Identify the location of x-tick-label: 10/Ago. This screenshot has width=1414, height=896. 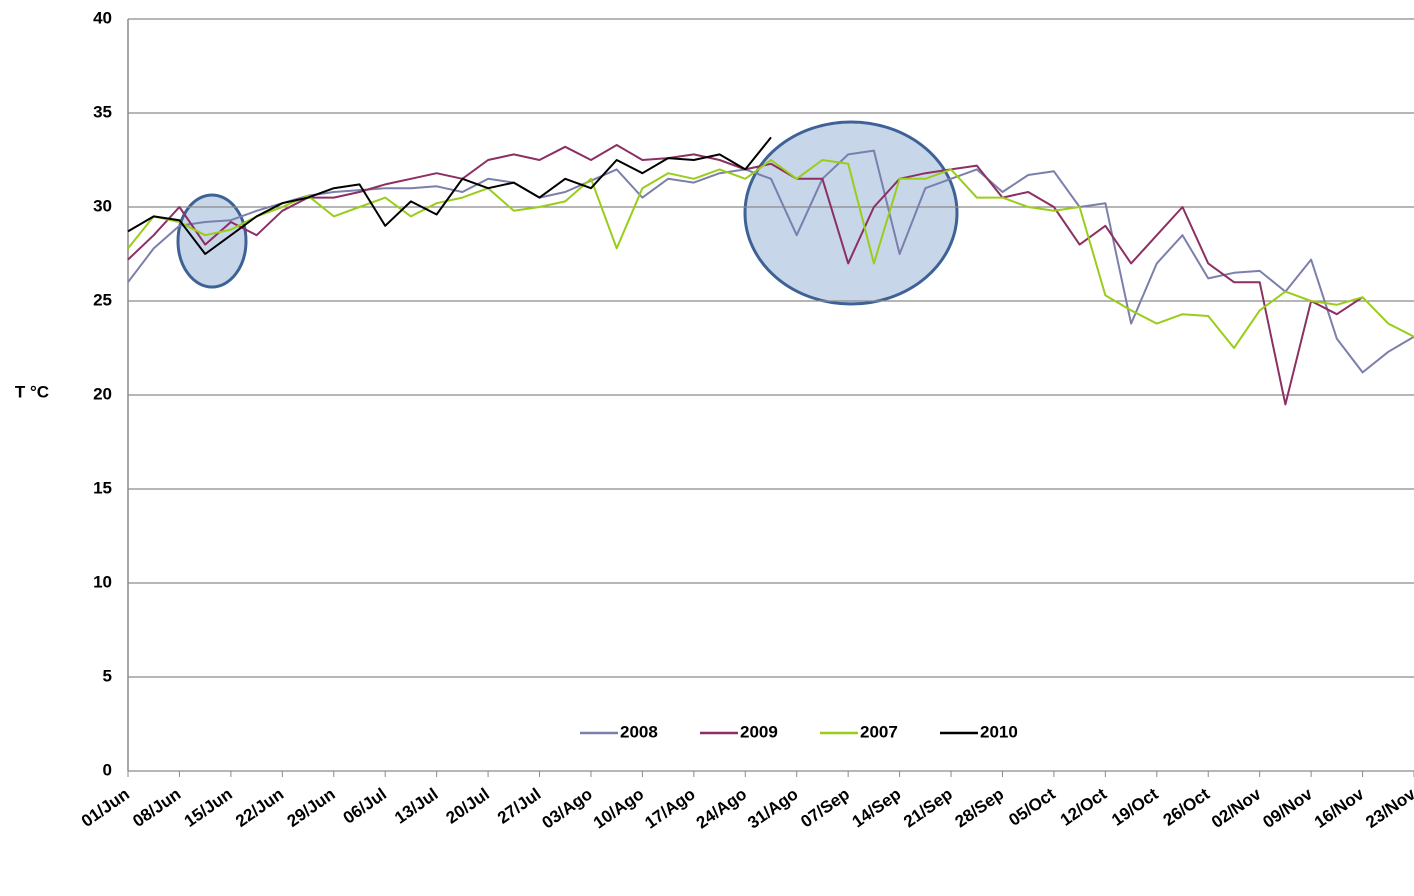
(618, 808).